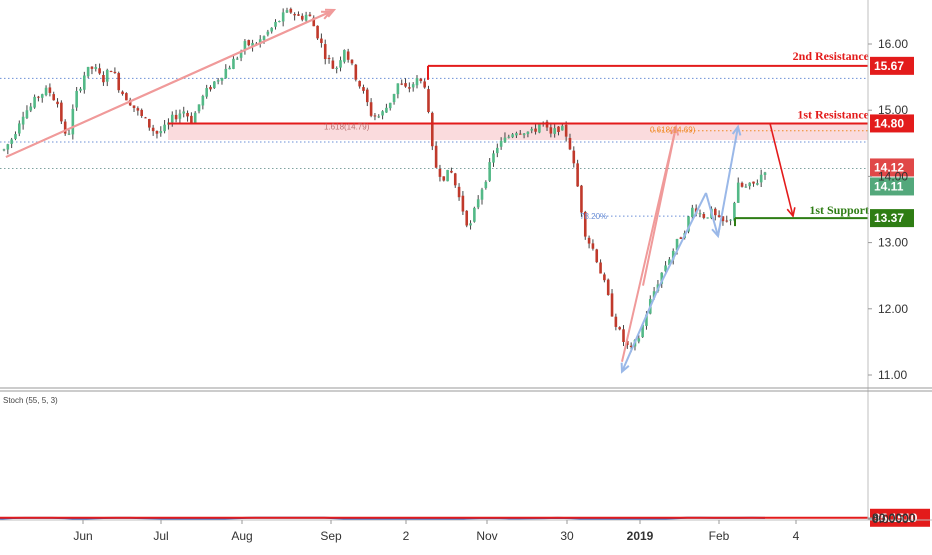 The height and width of the screenshot is (555, 932). Describe the element at coordinates (593, 216) in the screenshot. I see `fib-small-annotation: 78.20%` at that location.